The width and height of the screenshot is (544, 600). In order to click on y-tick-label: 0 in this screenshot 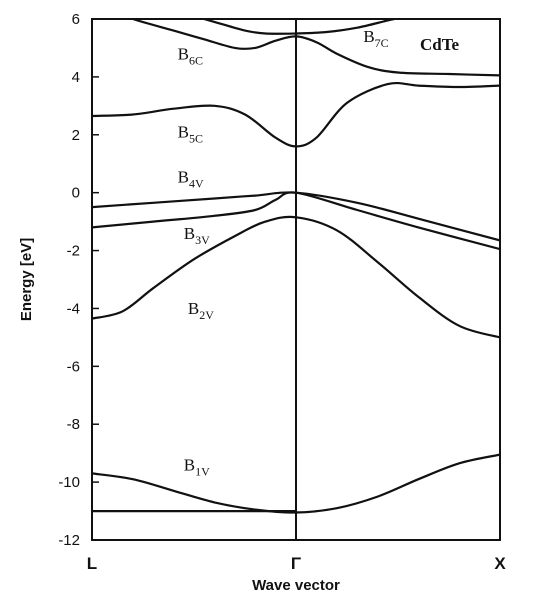, I will do `click(76, 193)`.